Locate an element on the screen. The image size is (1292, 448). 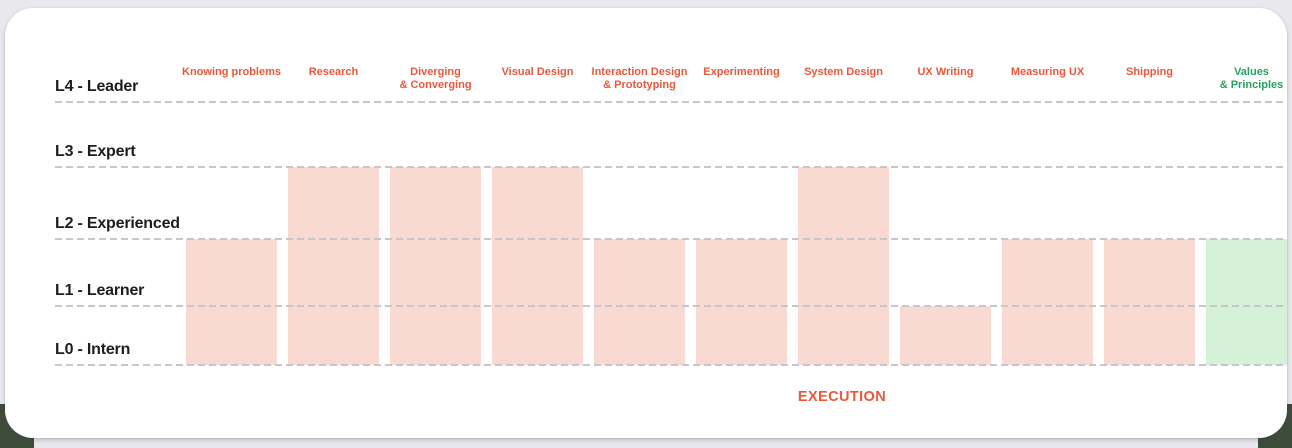
level-line-l3 is located at coordinates (671, 167).